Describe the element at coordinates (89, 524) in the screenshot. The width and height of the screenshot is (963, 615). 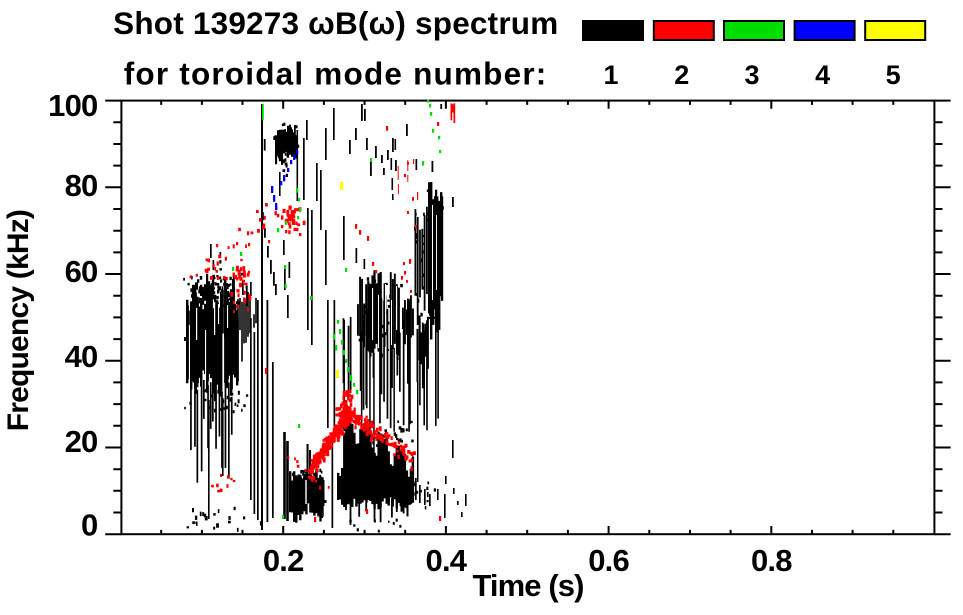
I see `svg-text: 0` at that location.